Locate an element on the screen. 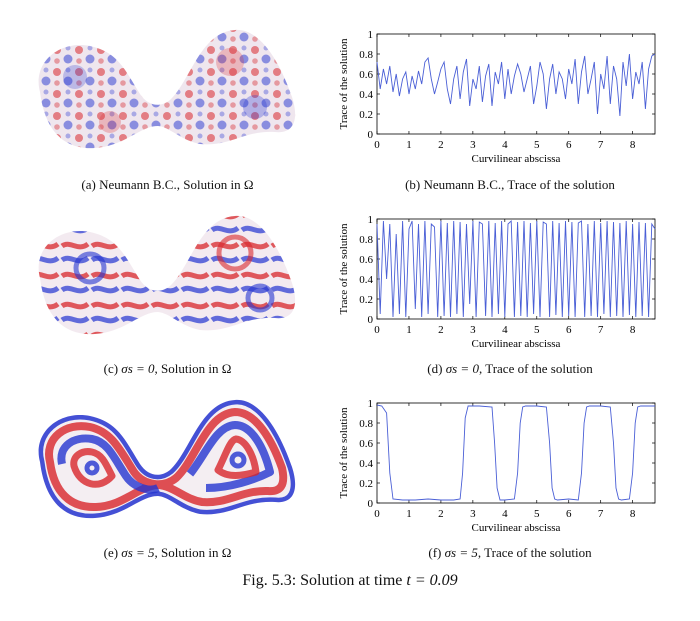  caption-panel-f: (f) σs = 5, Trace of the solution is located at coordinates (510, 553).